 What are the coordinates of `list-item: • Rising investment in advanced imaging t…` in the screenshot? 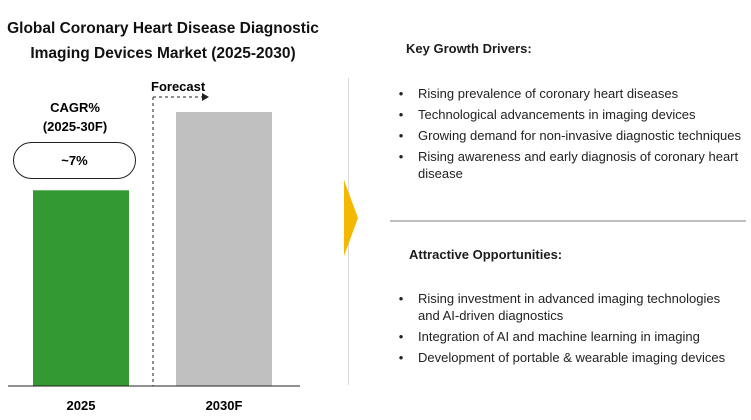 It's located at (570, 307).